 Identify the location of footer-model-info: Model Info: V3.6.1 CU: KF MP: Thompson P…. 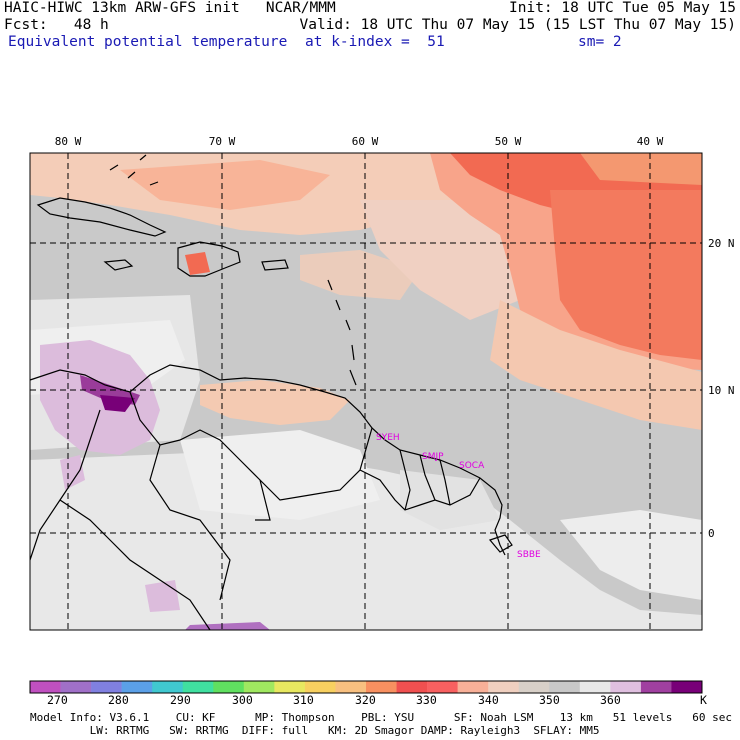
(381, 717).